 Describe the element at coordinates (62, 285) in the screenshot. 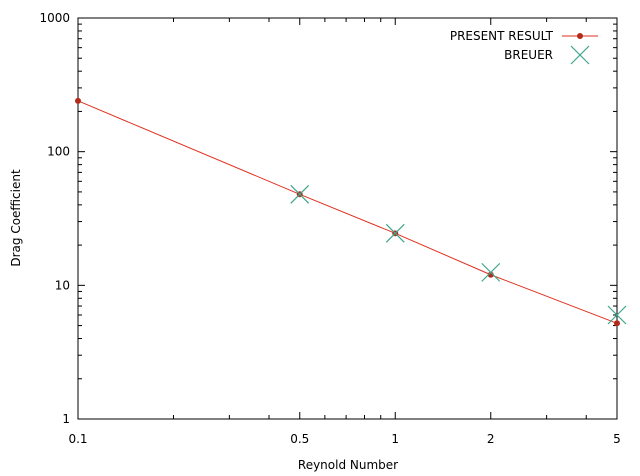

I see `y-tick-label: 10` at that location.